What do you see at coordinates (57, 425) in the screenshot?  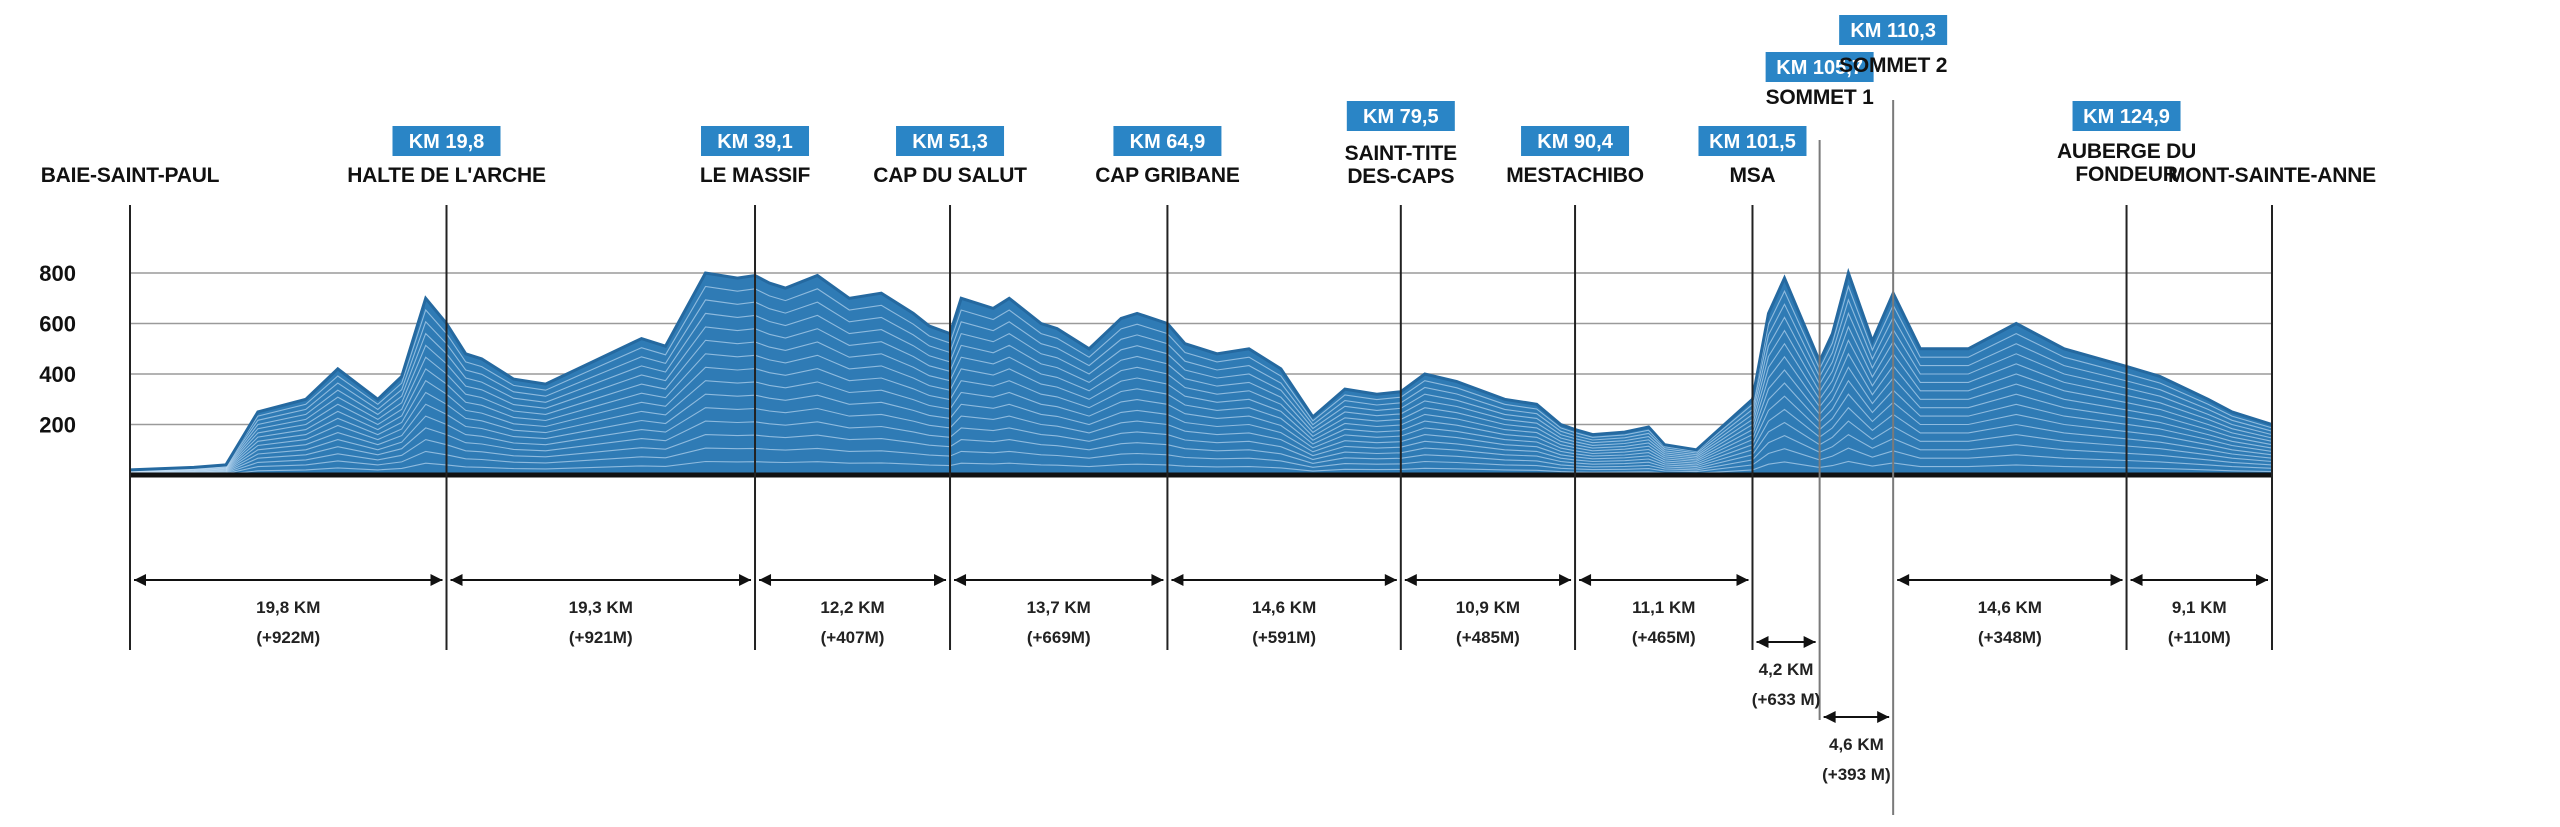 I see `y-tick-label: 200` at bounding box center [57, 425].